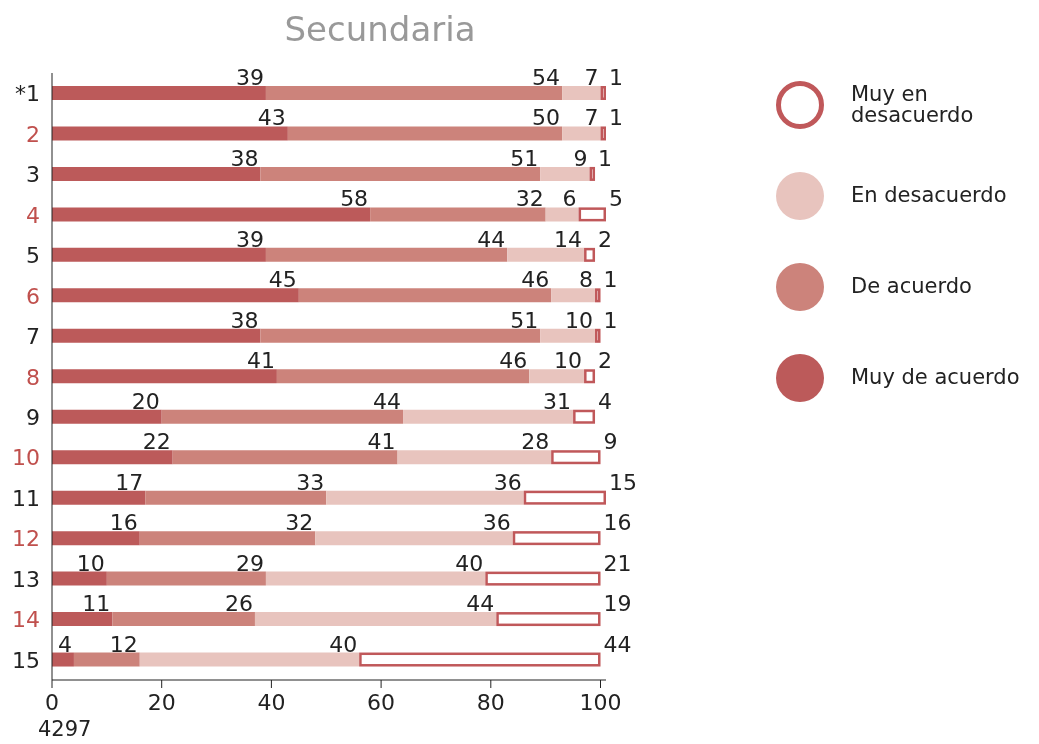  What do you see at coordinates (27, 94) in the screenshot?
I see `y-tick-label: *1` at bounding box center [27, 94].